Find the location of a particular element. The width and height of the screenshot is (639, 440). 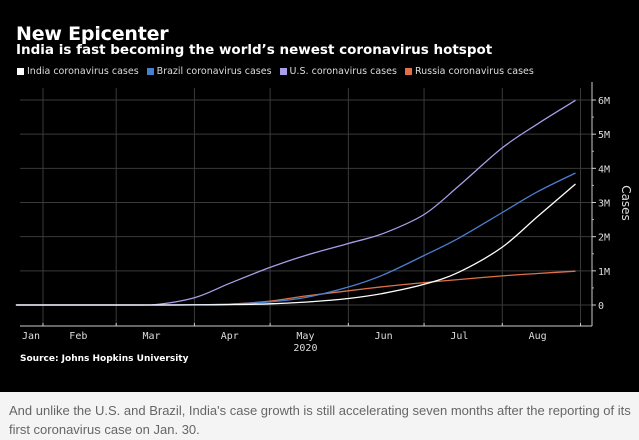

legend-label: Russia coronavirus cases is located at coordinates (474, 71).